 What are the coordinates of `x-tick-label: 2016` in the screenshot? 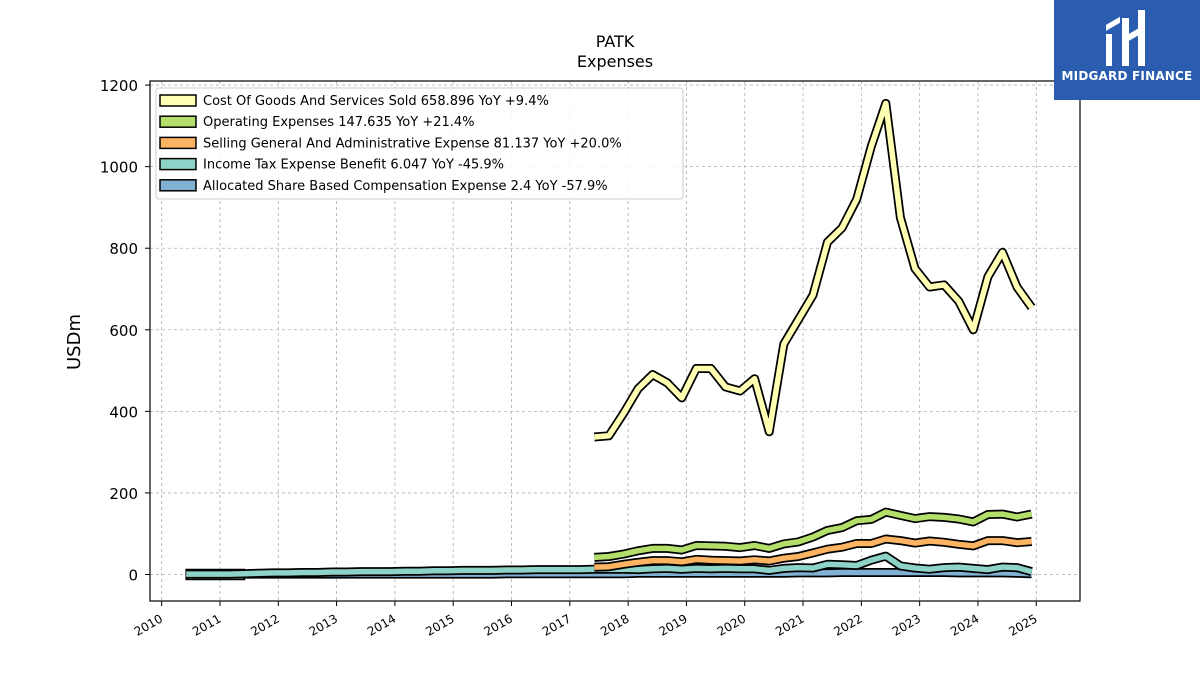 It's located at (498, 624).